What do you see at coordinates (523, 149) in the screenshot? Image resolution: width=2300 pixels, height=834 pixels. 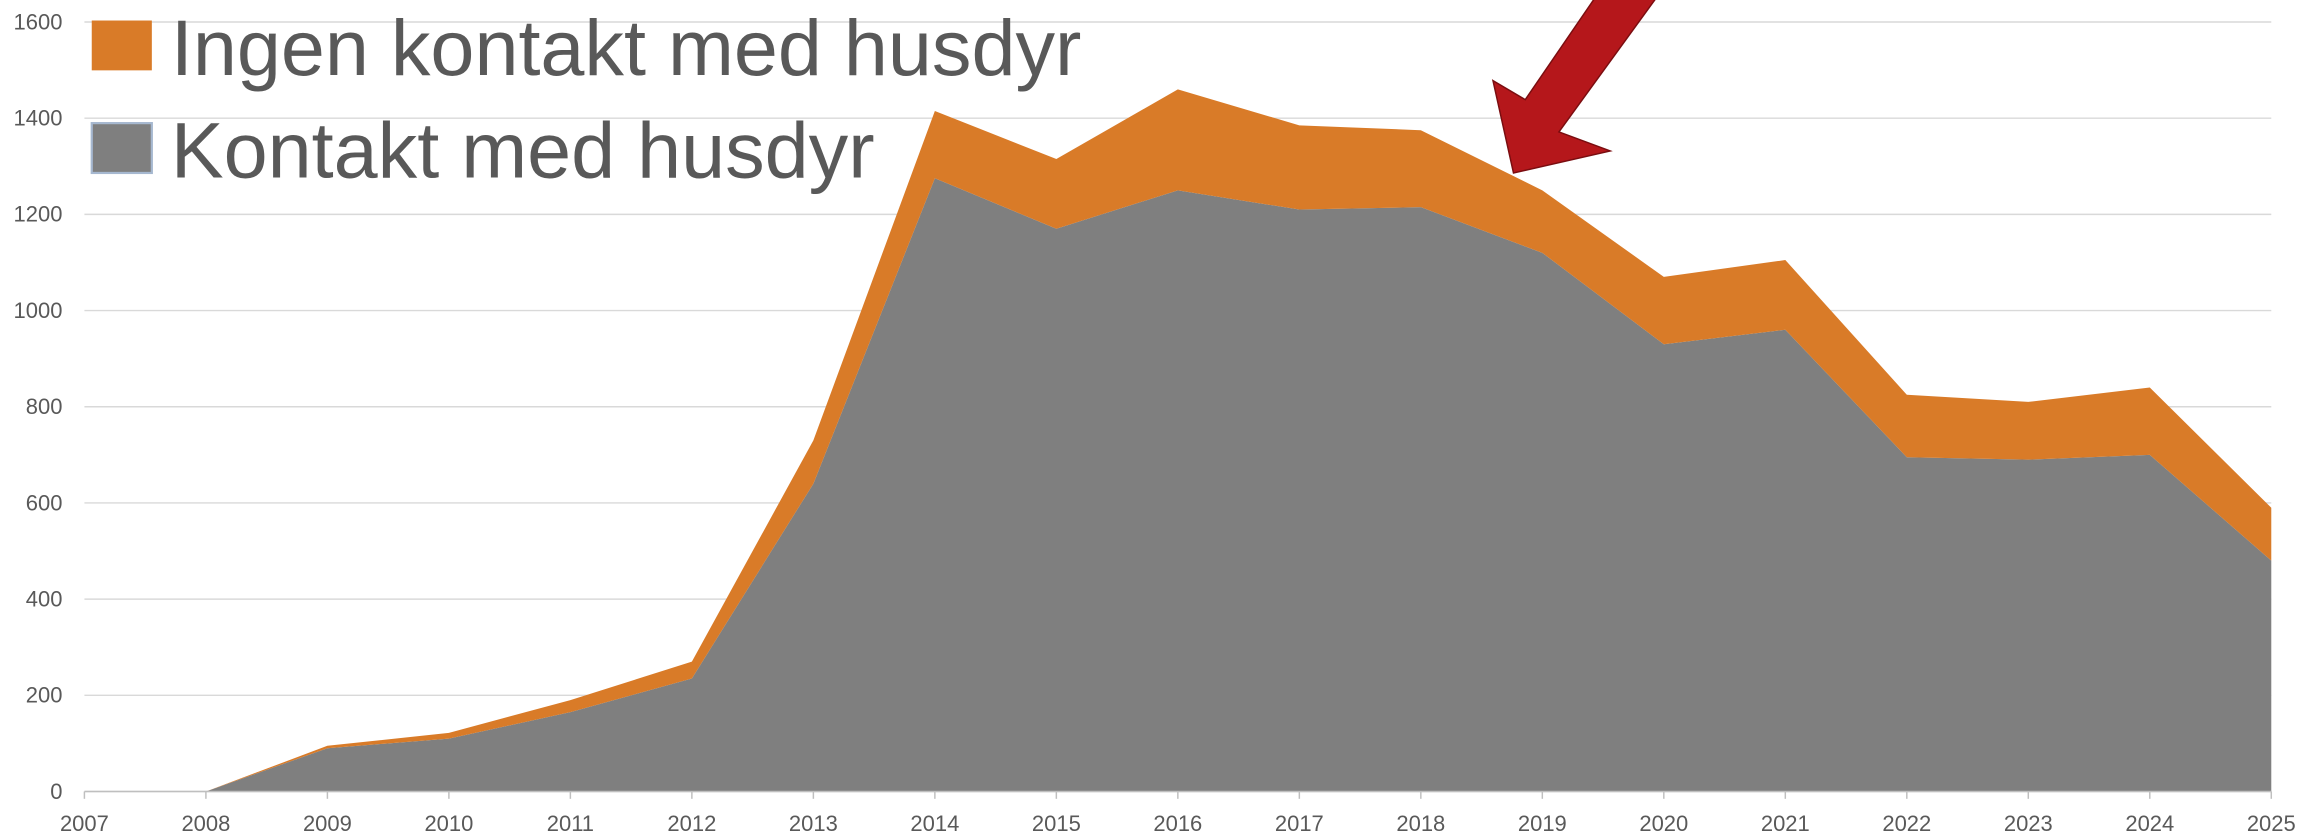 I see `legend-label: Kontakt med husdyr` at bounding box center [523, 149].